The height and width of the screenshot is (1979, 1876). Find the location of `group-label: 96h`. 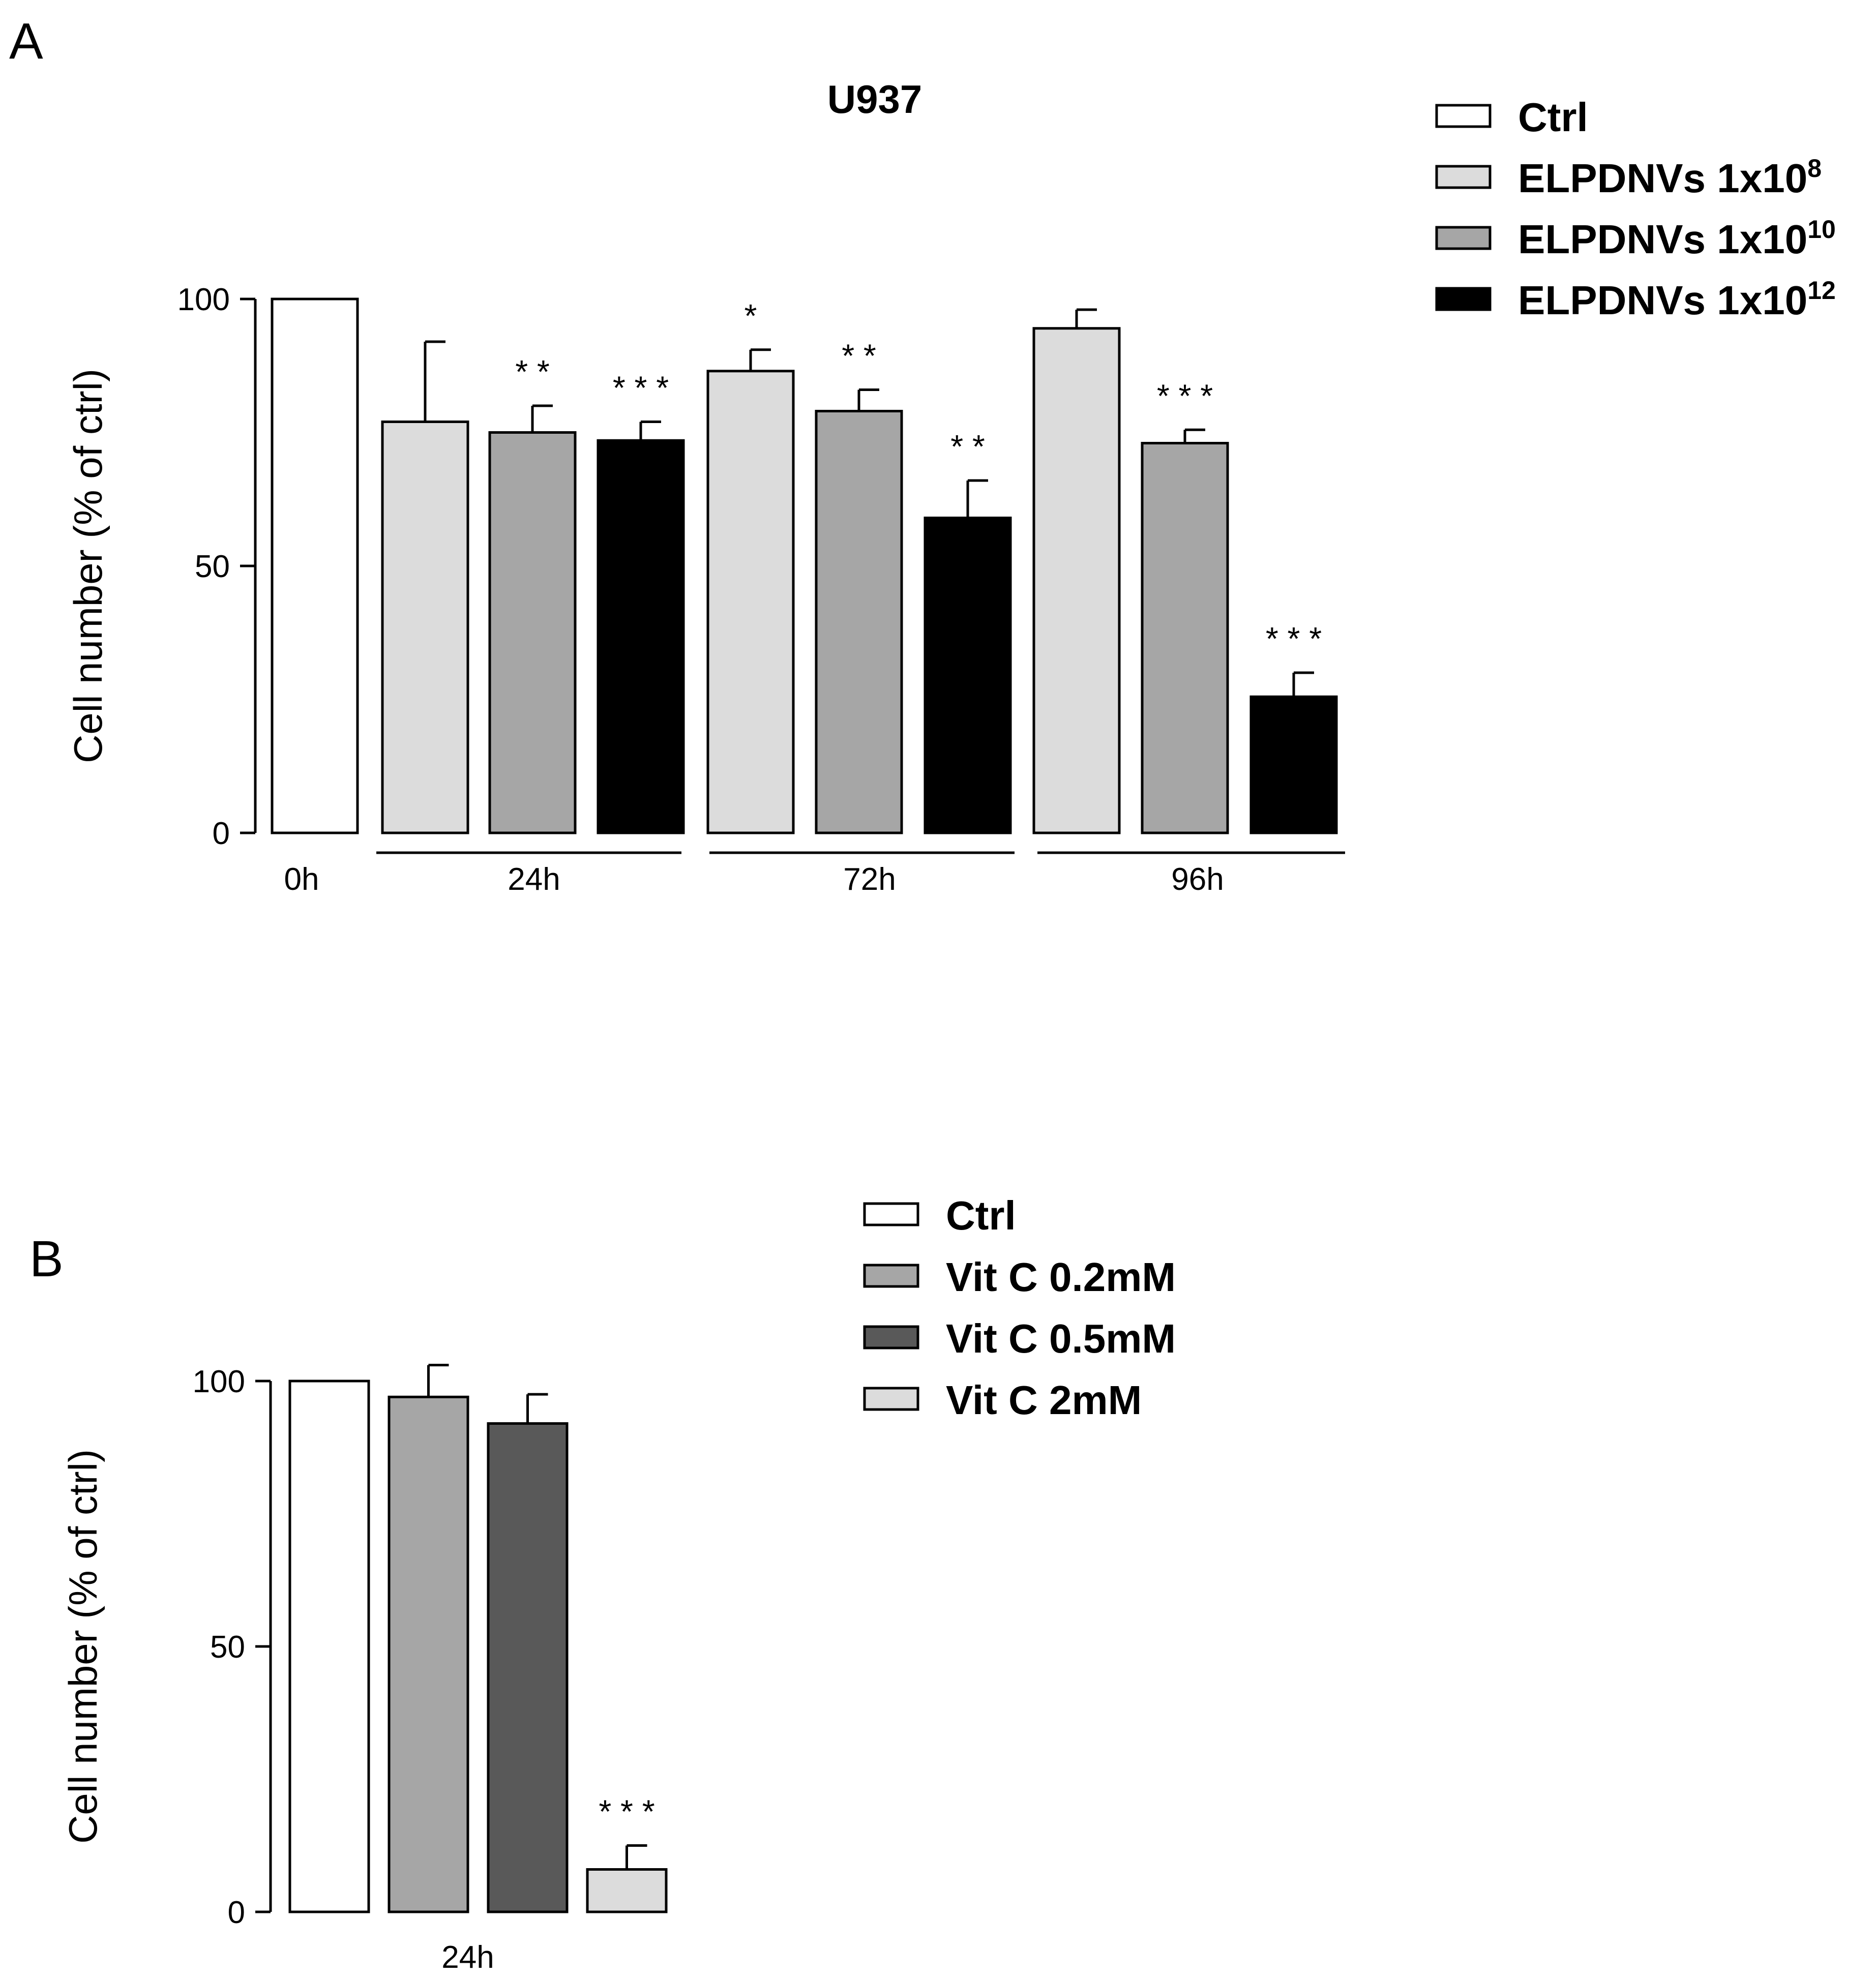

group-label: 96h is located at coordinates (1197, 879).